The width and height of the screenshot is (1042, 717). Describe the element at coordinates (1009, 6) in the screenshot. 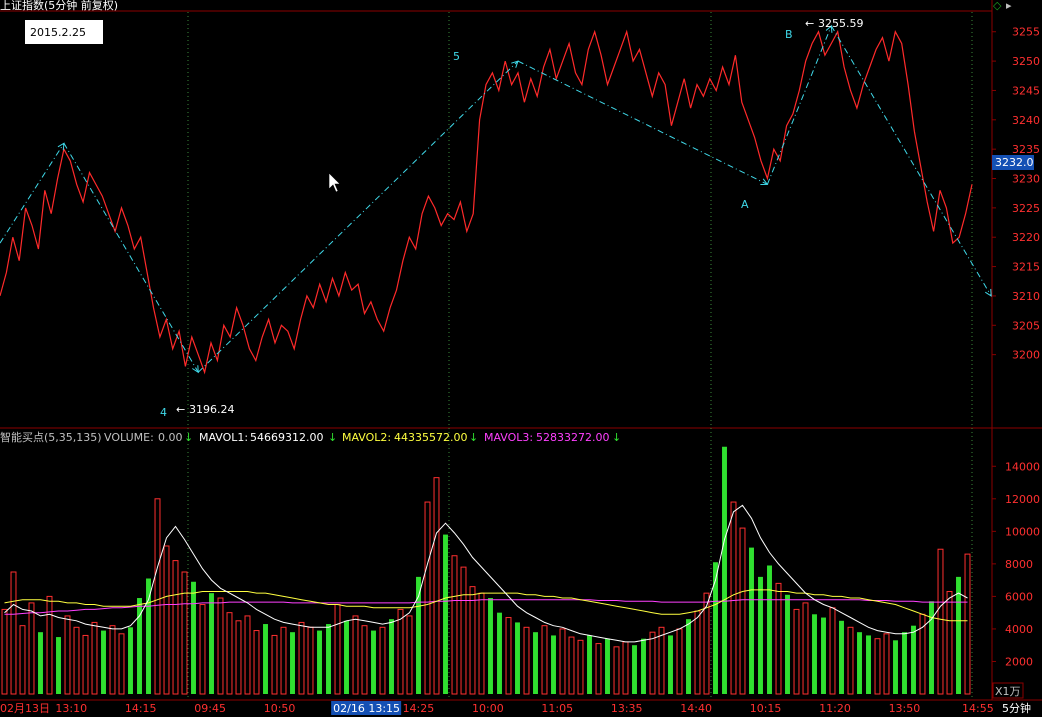

I see `scroll-right-icon: ▸` at that location.